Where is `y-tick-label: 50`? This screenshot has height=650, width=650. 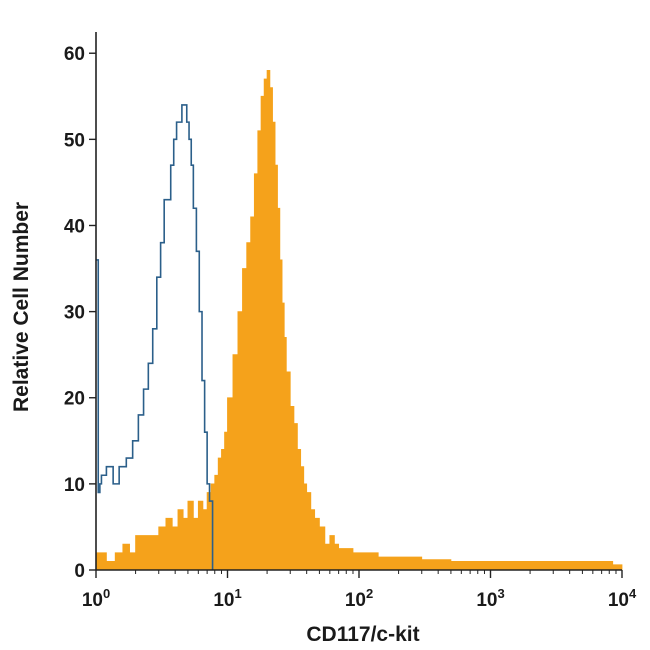 y-tick-label: 50 is located at coordinates (74, 140).